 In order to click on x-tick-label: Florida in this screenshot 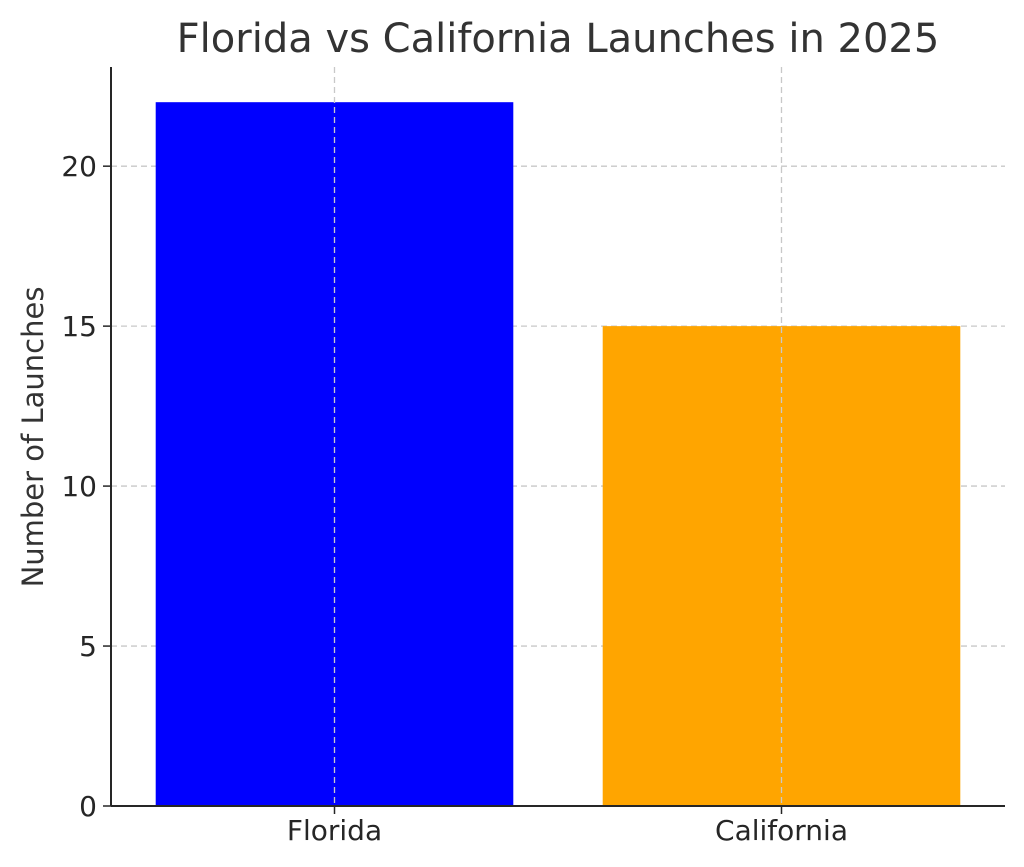, I will do `click(334, 830)`.